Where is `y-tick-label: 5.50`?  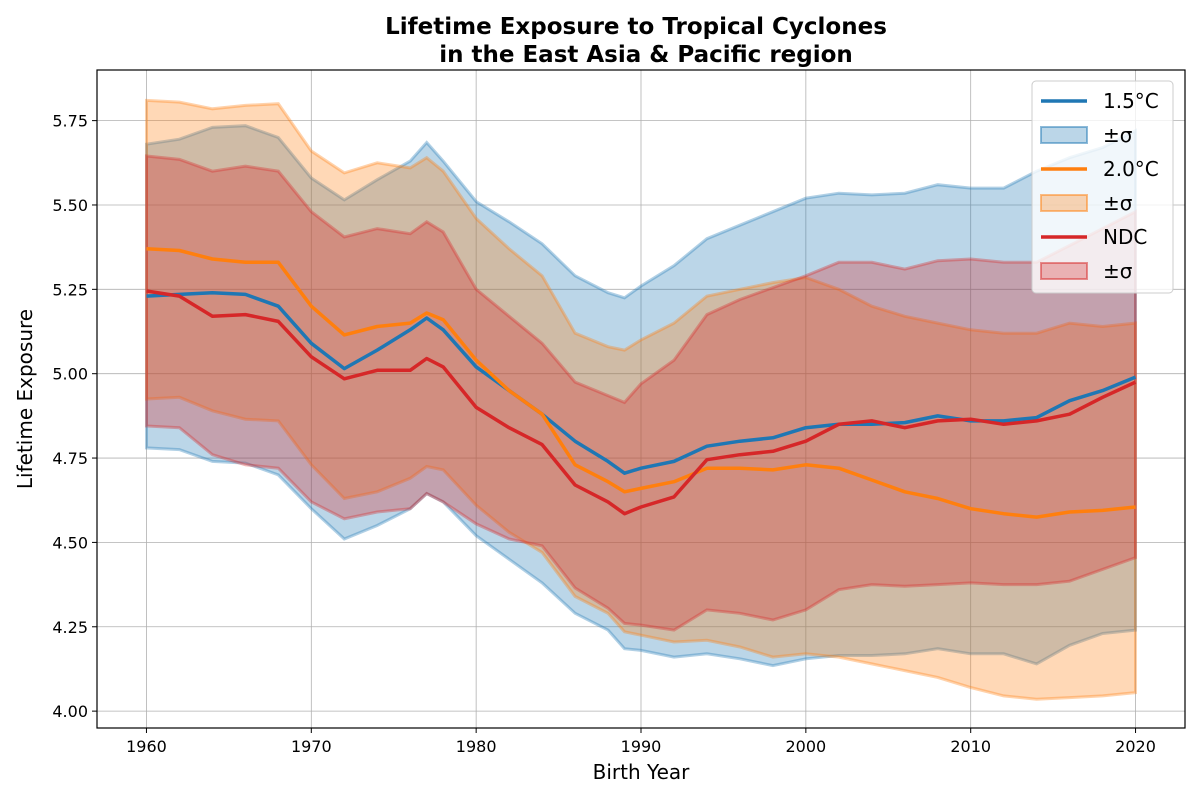
y-tick-label: 5.50 is located at coordinates (70, 205).